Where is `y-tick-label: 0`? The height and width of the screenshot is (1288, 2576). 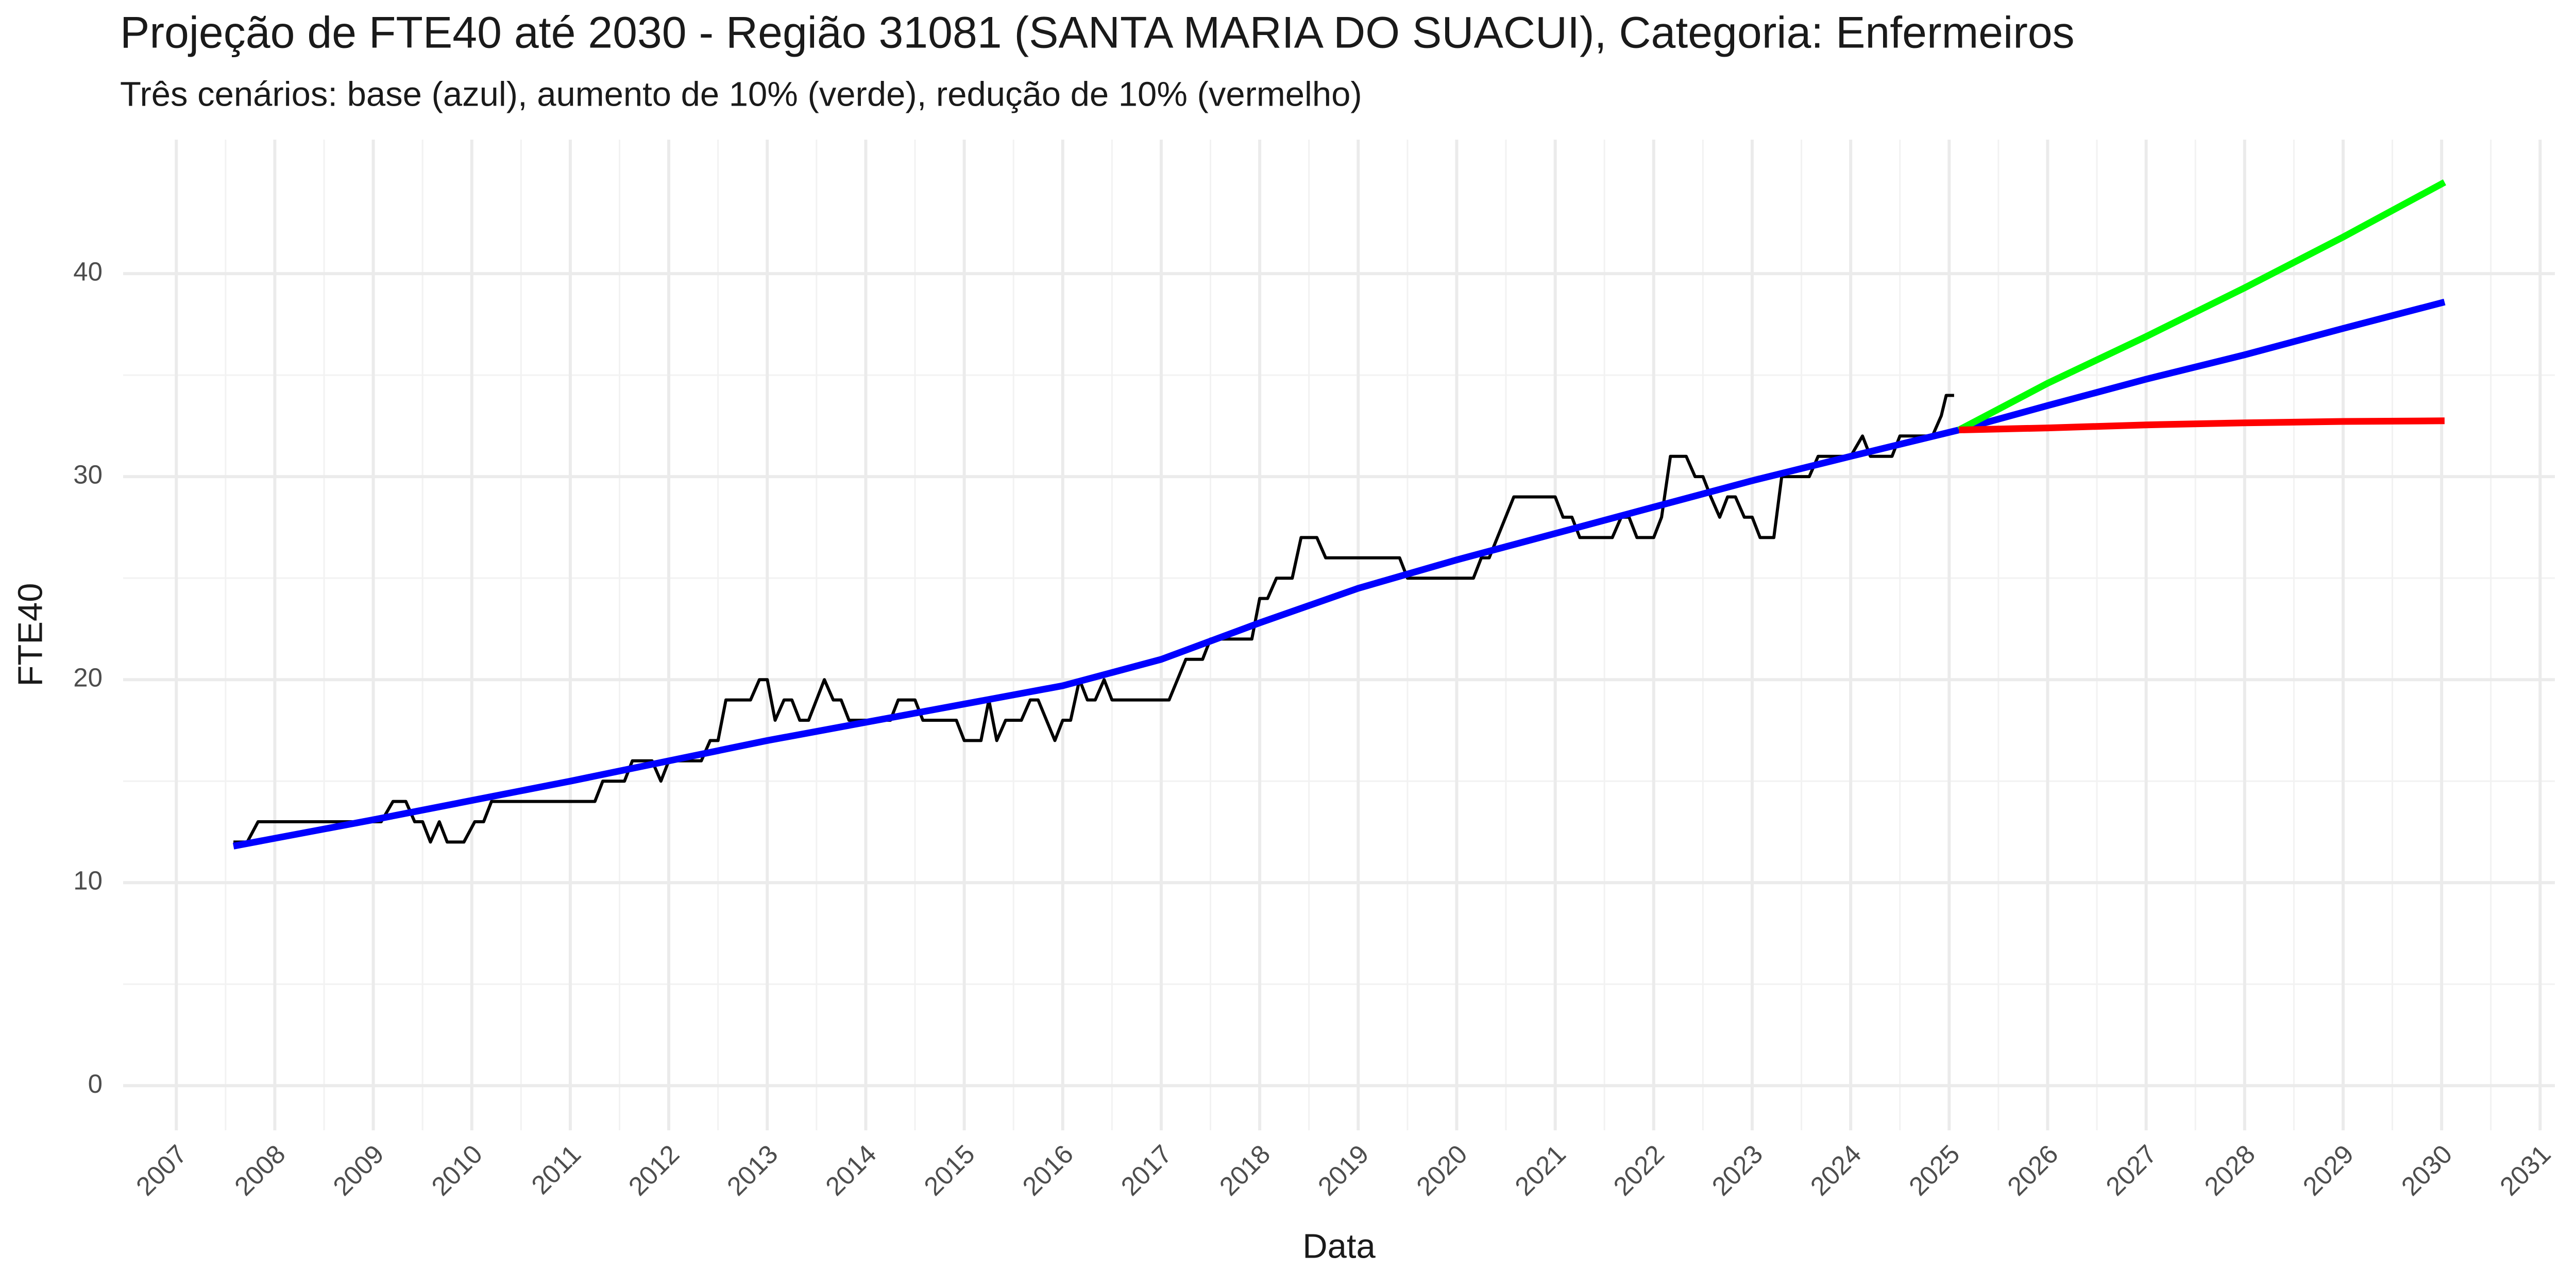 y-tick-label: 0 is located at coordinates (95, 1083).